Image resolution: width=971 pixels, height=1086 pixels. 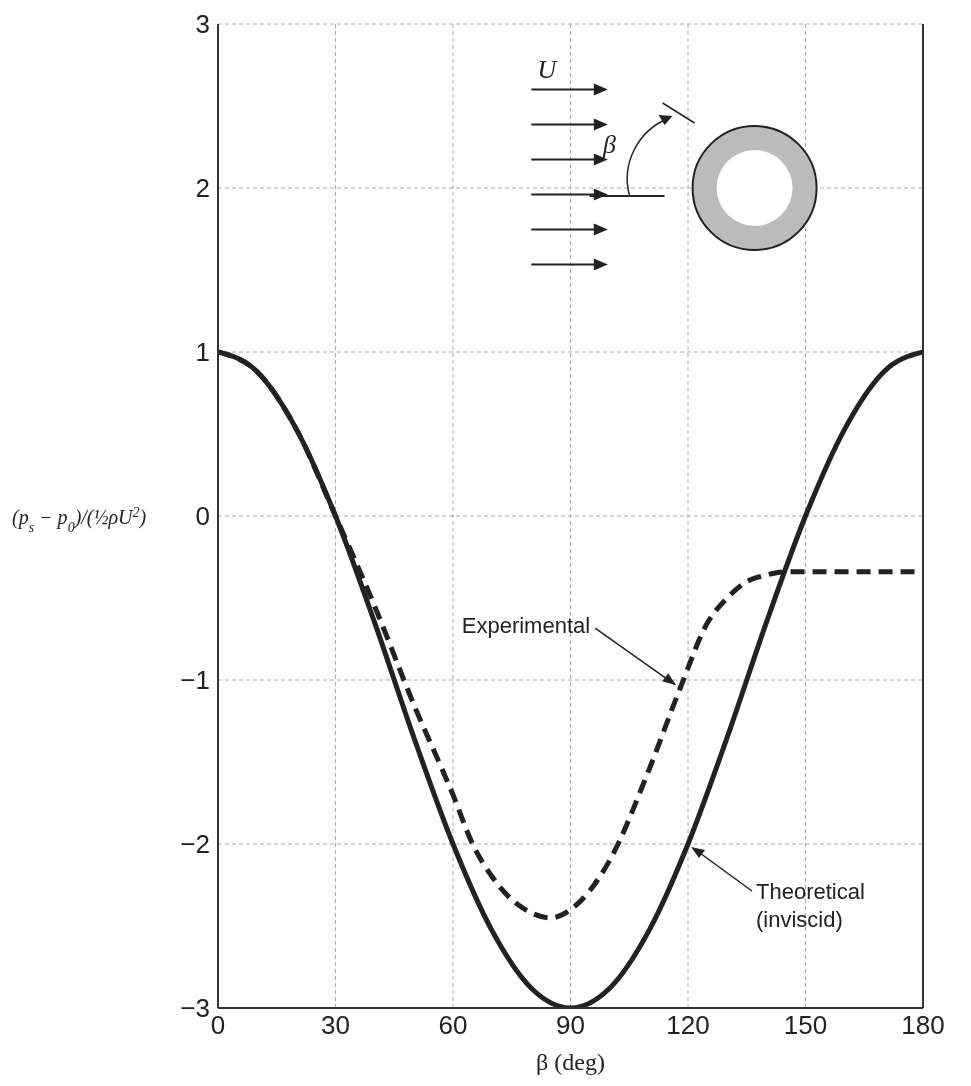 I want to click on x-axis-title: β (deg), so click(x=570, y=1062).